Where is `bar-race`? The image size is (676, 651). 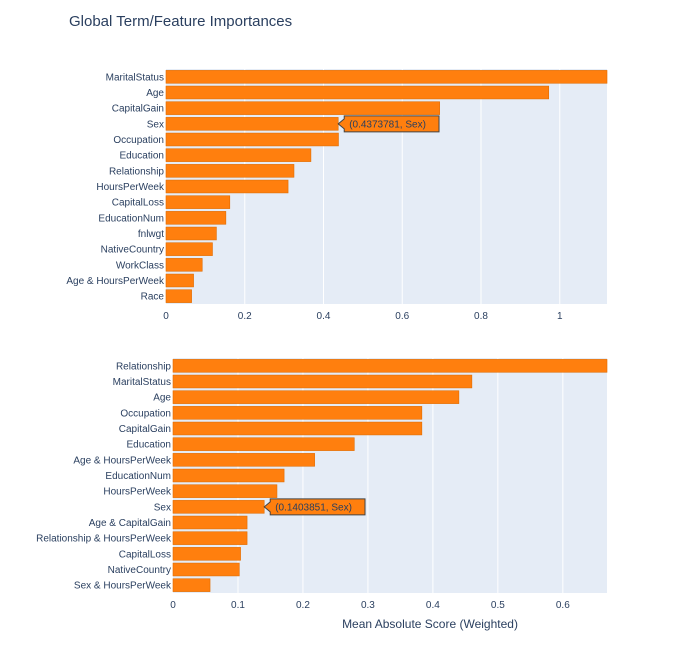
bar-race is located at coordinates (178, 296).